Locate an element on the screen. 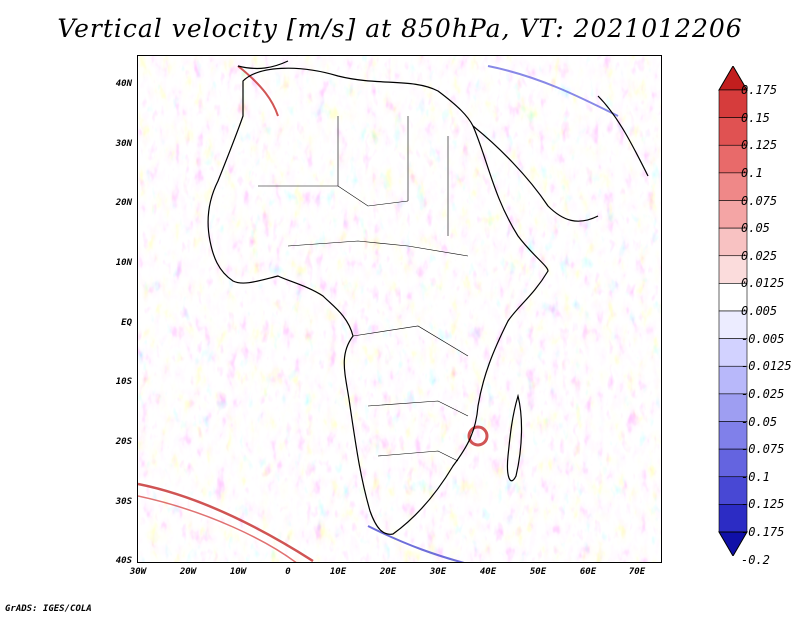 This screenshot has width=800, height=618. x-axis-label: 10E is located at coordinates (338, 572).